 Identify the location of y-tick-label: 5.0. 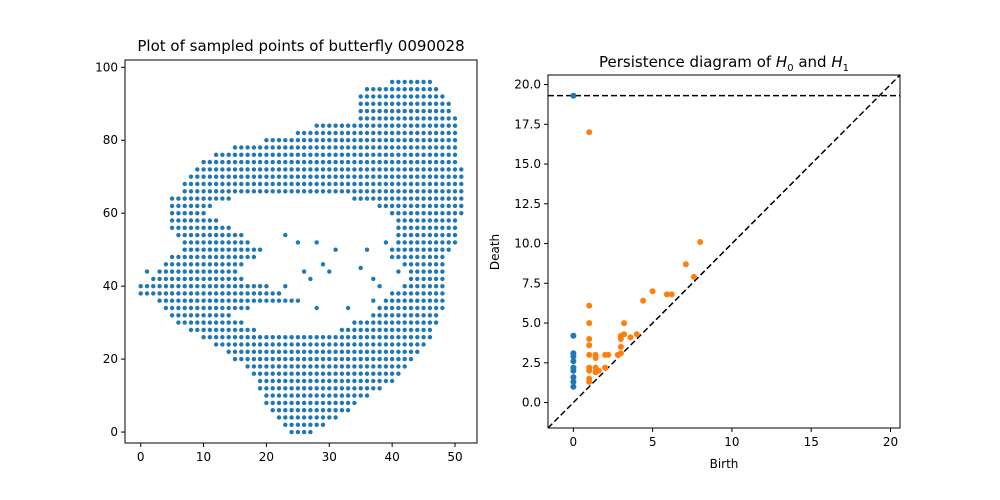
(531, 323).